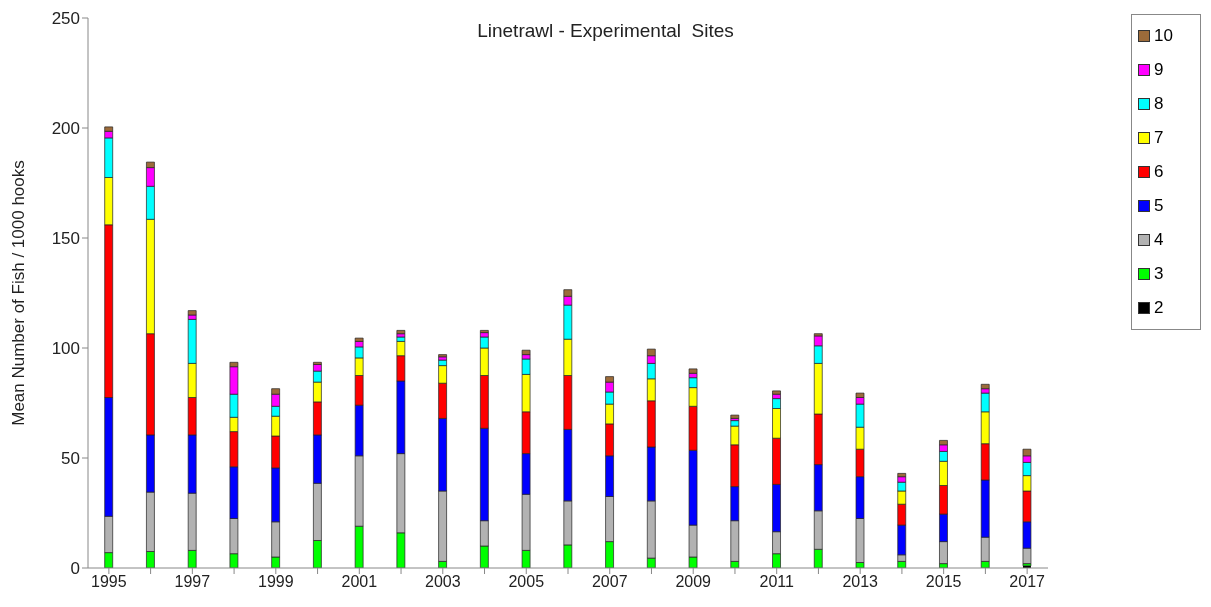 This screenshot has height=607, width=1211. Describe the element at coordinates (192, 582) in the screenshot. I see `x-tick-label: 1997` at that location.